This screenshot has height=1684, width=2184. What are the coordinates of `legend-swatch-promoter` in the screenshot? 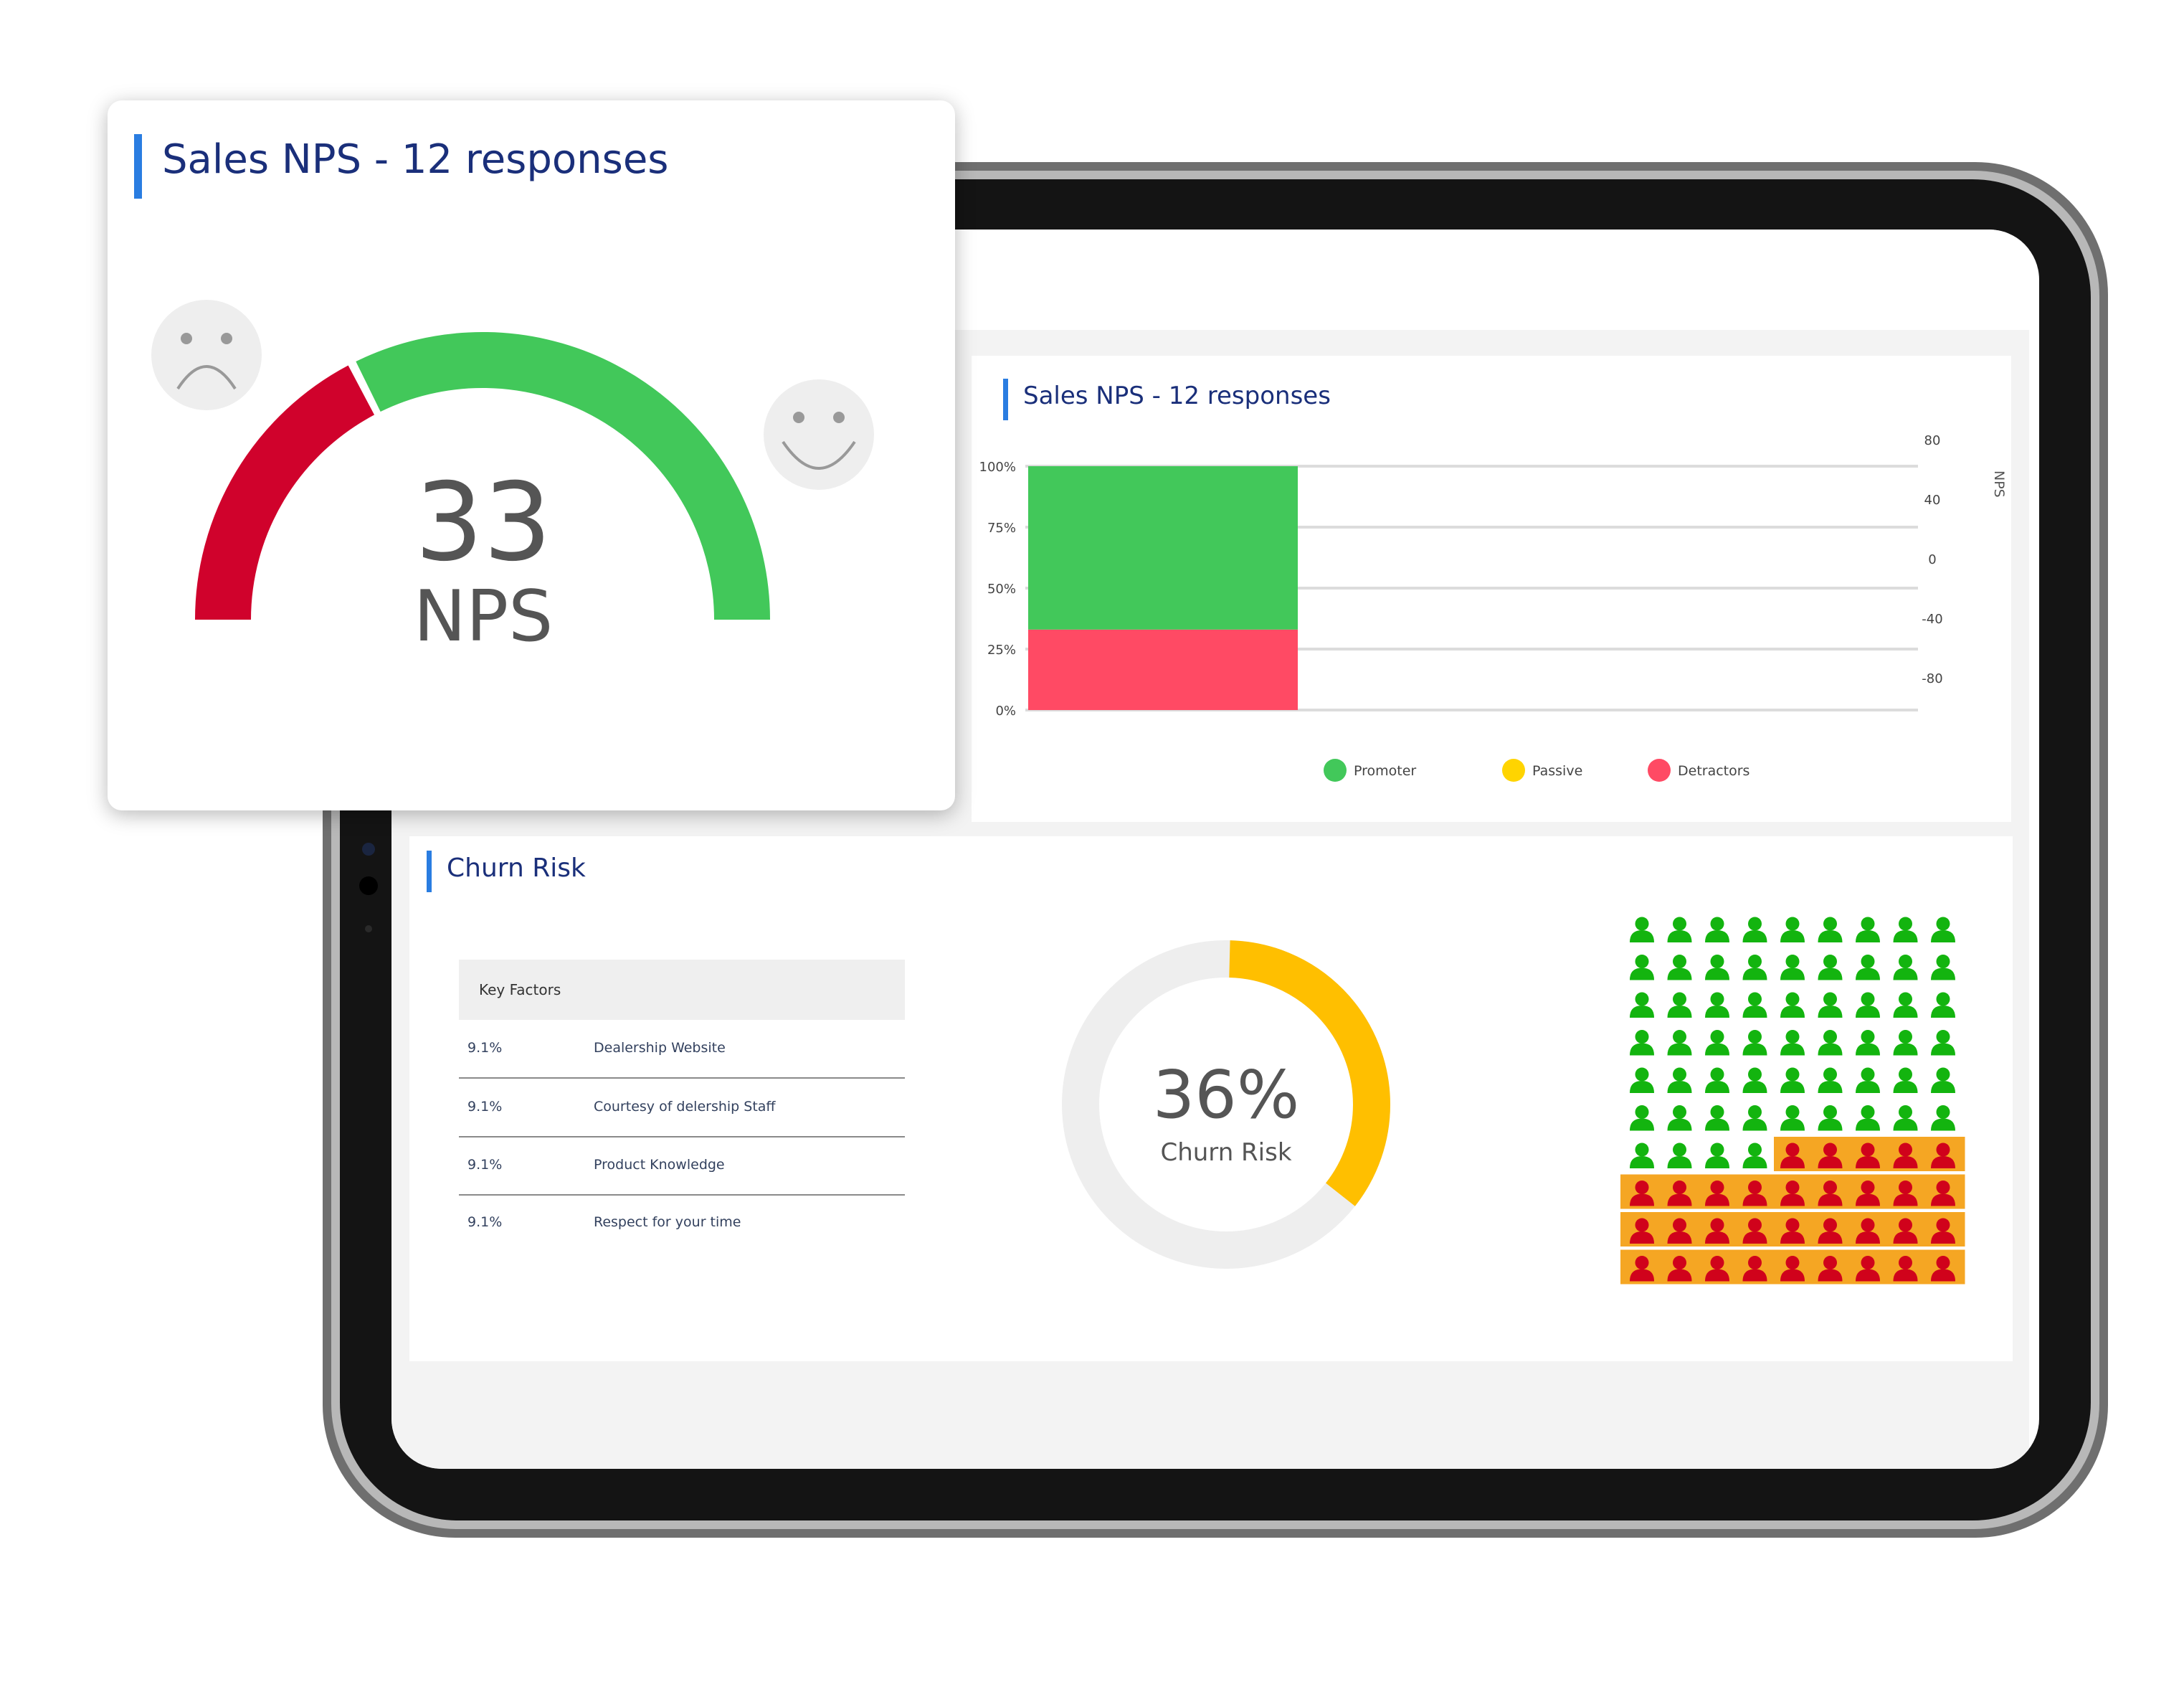 It's located at (1335, 770).